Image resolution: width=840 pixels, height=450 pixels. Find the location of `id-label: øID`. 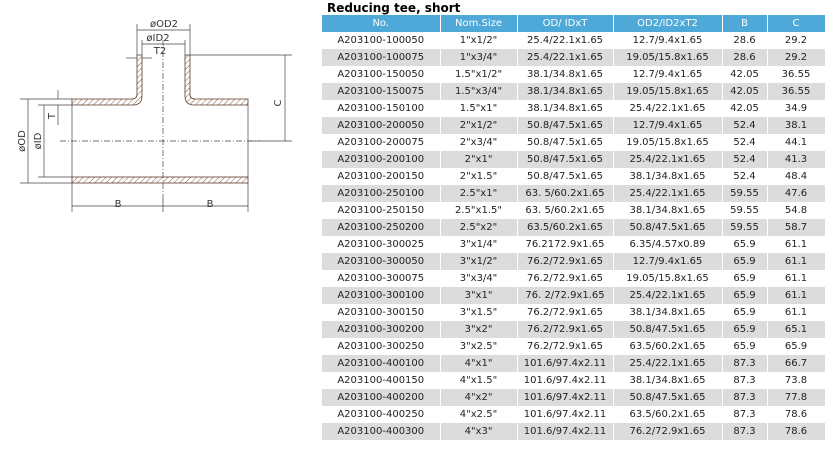

id-label: øID is located at coordinates (38, 140).